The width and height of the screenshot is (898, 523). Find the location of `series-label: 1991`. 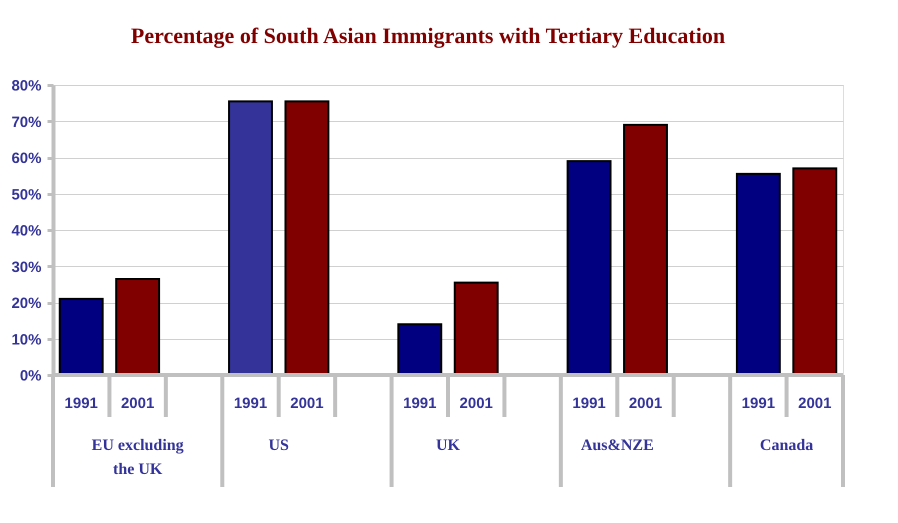

series-label: 1991 is located at coordinates (81, 403).